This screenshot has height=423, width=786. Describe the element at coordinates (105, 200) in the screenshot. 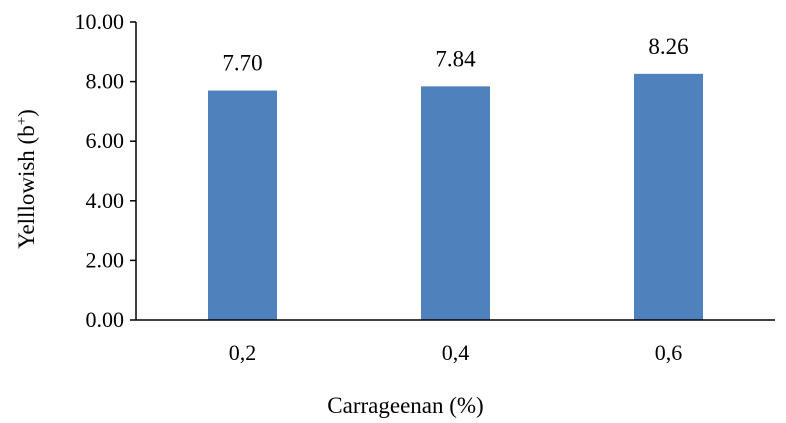

I see `y-tick-label: 4.00` at that location.